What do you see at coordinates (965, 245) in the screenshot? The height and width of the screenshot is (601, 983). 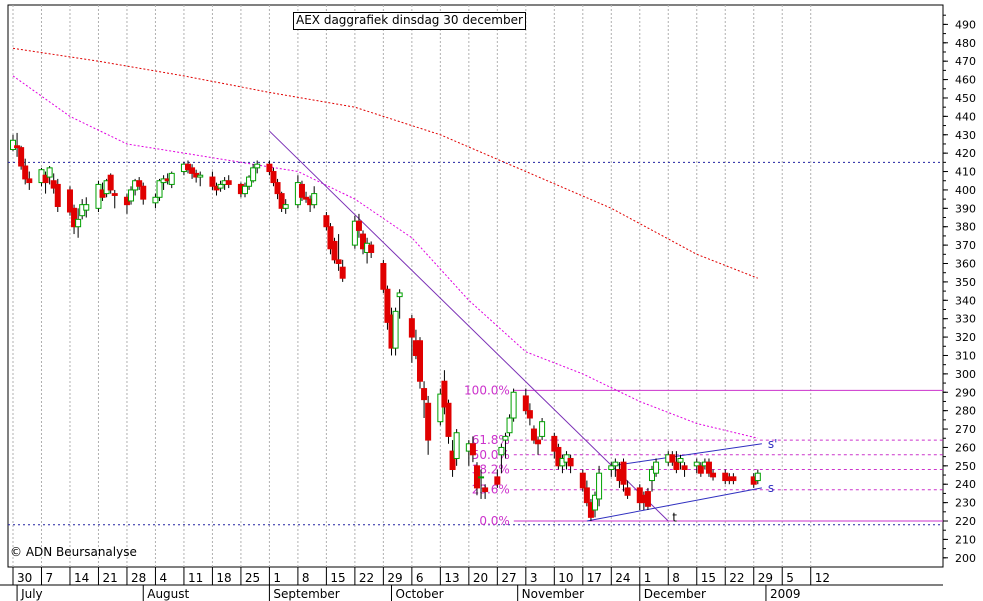 I see `y-tick-label: 370` at bounding box center [965, 245].